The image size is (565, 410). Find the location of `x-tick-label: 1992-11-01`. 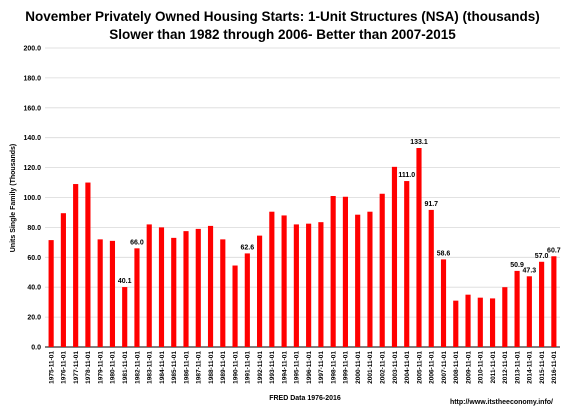

x-tick-label: 1992-11-01 is located at coordinates (260, 367).